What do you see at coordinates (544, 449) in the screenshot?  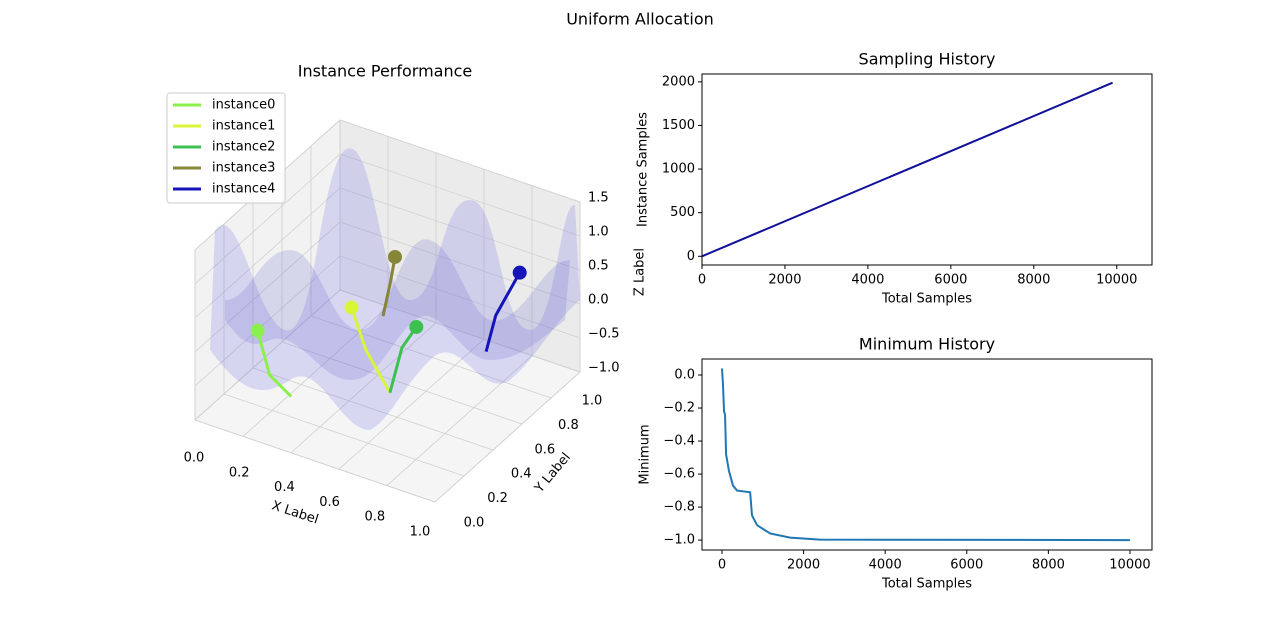 I see `y-tick-label: 0.6` at bounding box center [544, 449].